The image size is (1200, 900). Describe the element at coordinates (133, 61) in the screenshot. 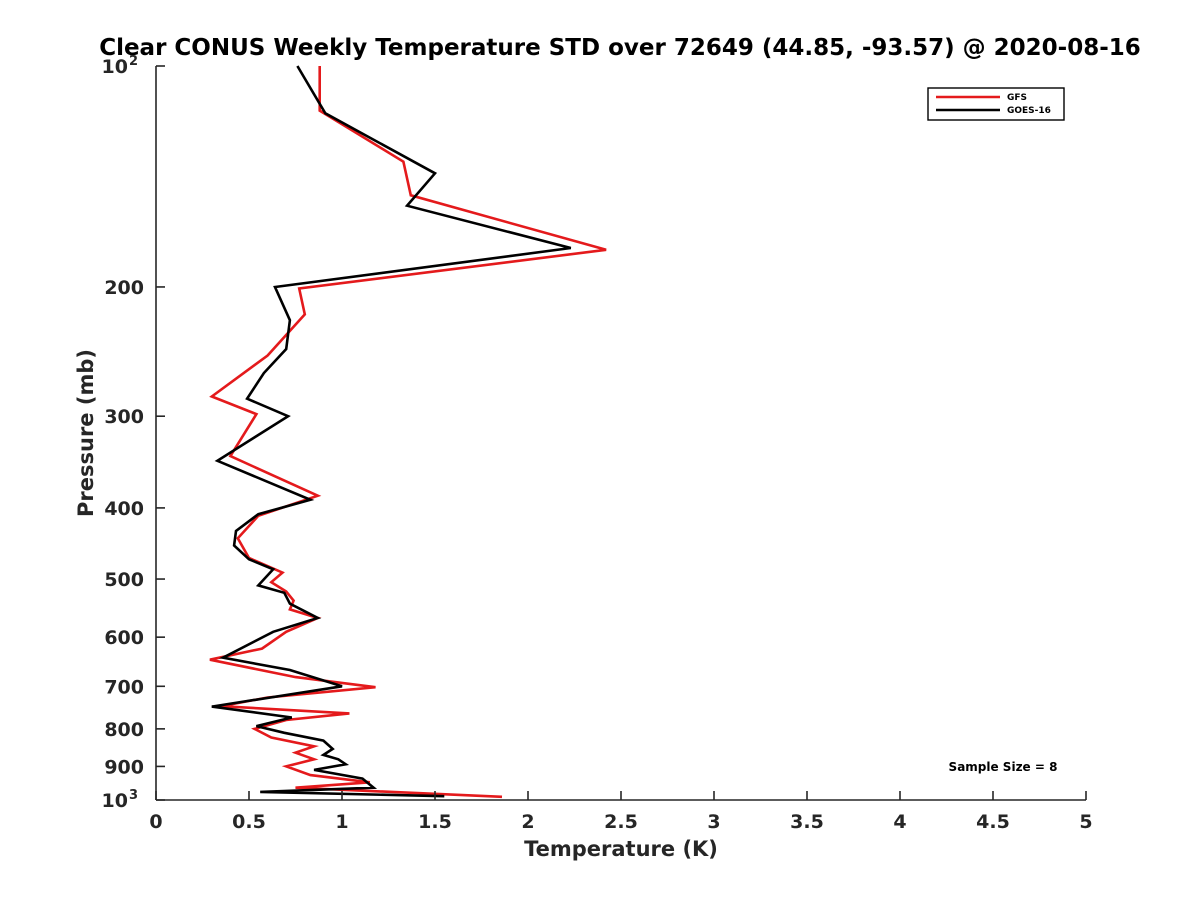

I see `y-tick-exponent: 2` at that location.